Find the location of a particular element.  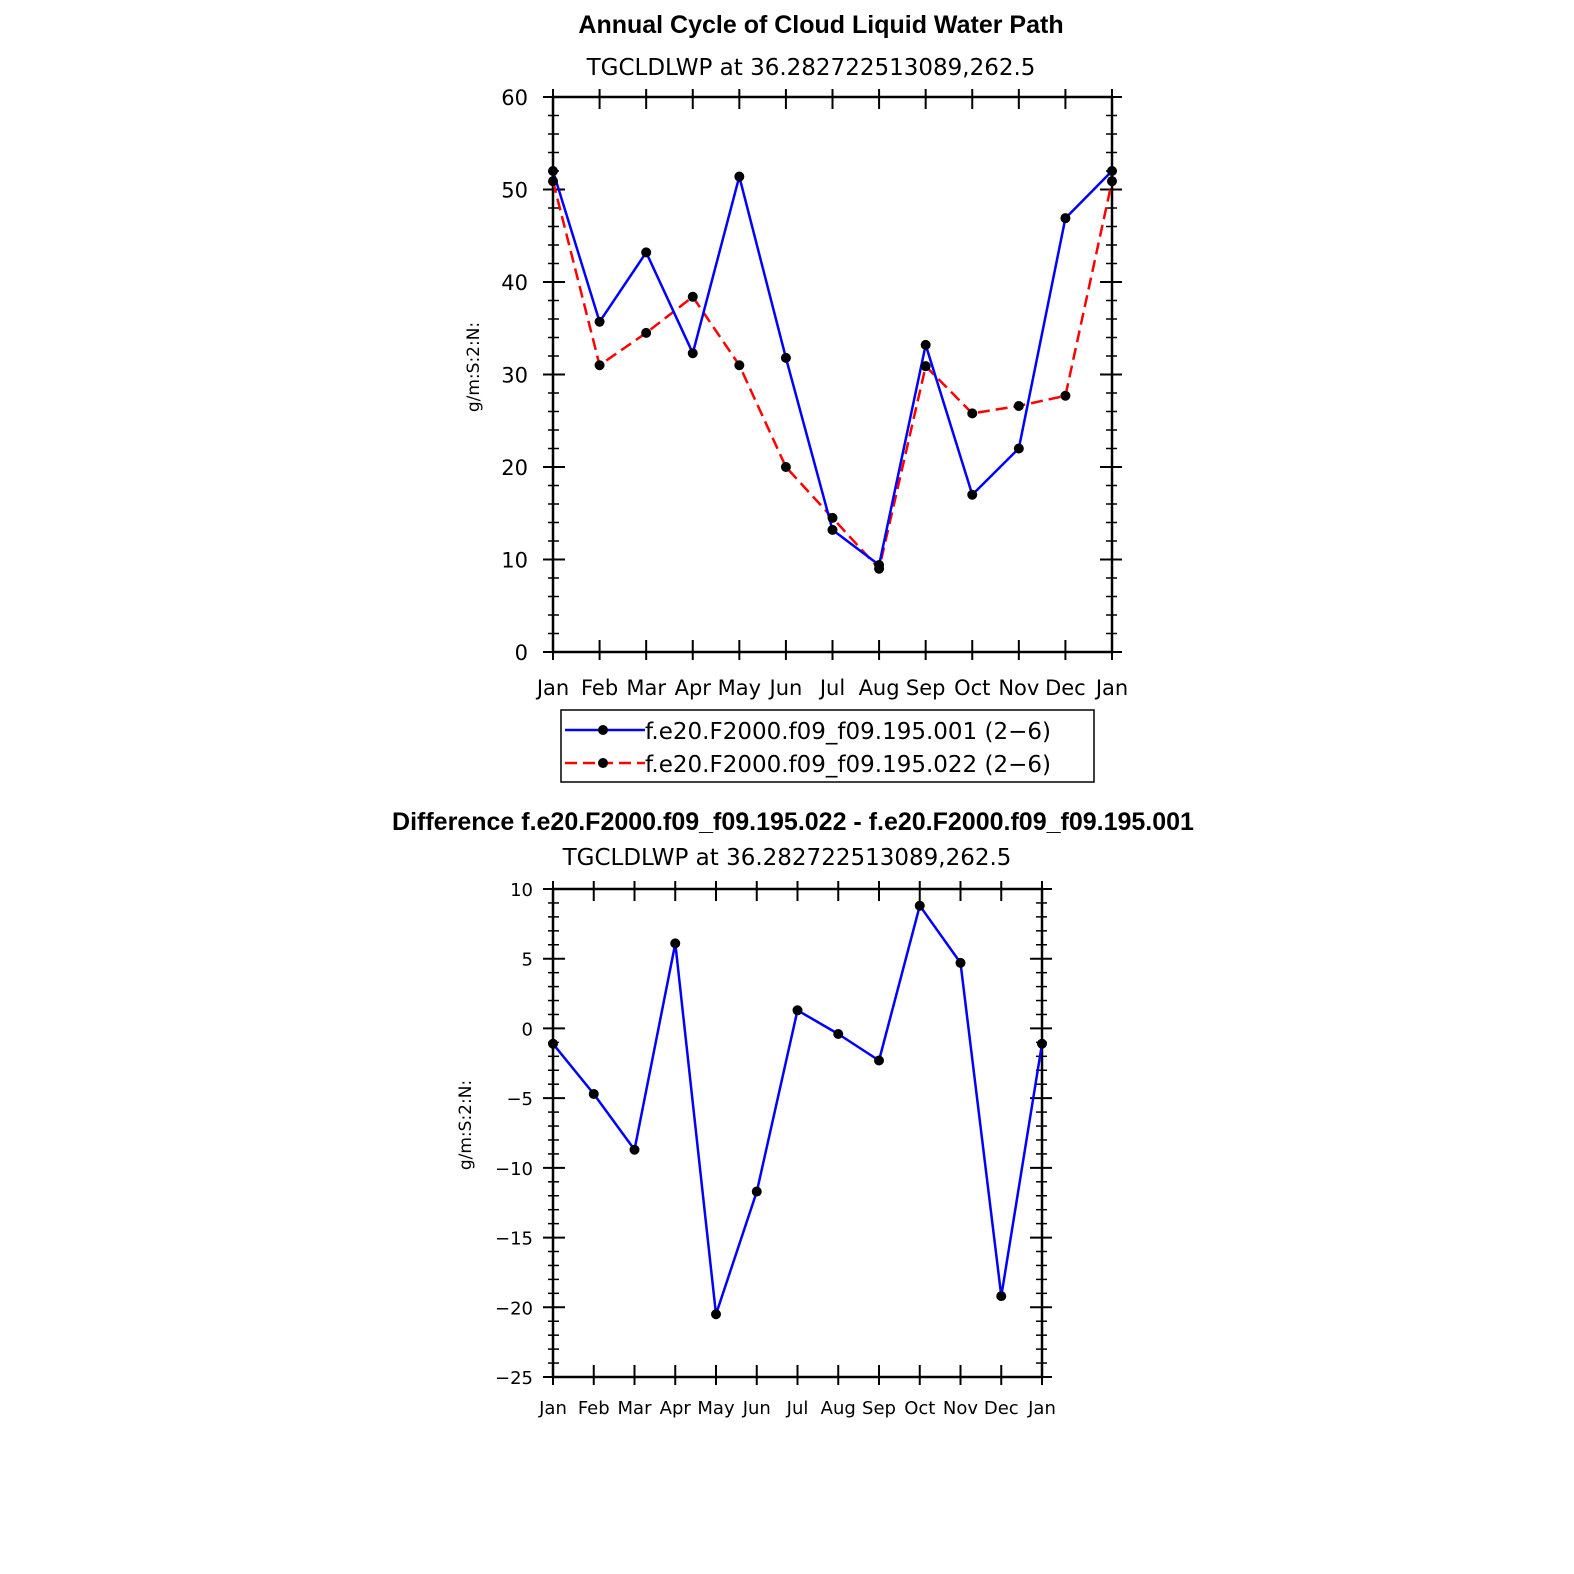

y-tick-label: −10 is located at coordinates (514, 1169).